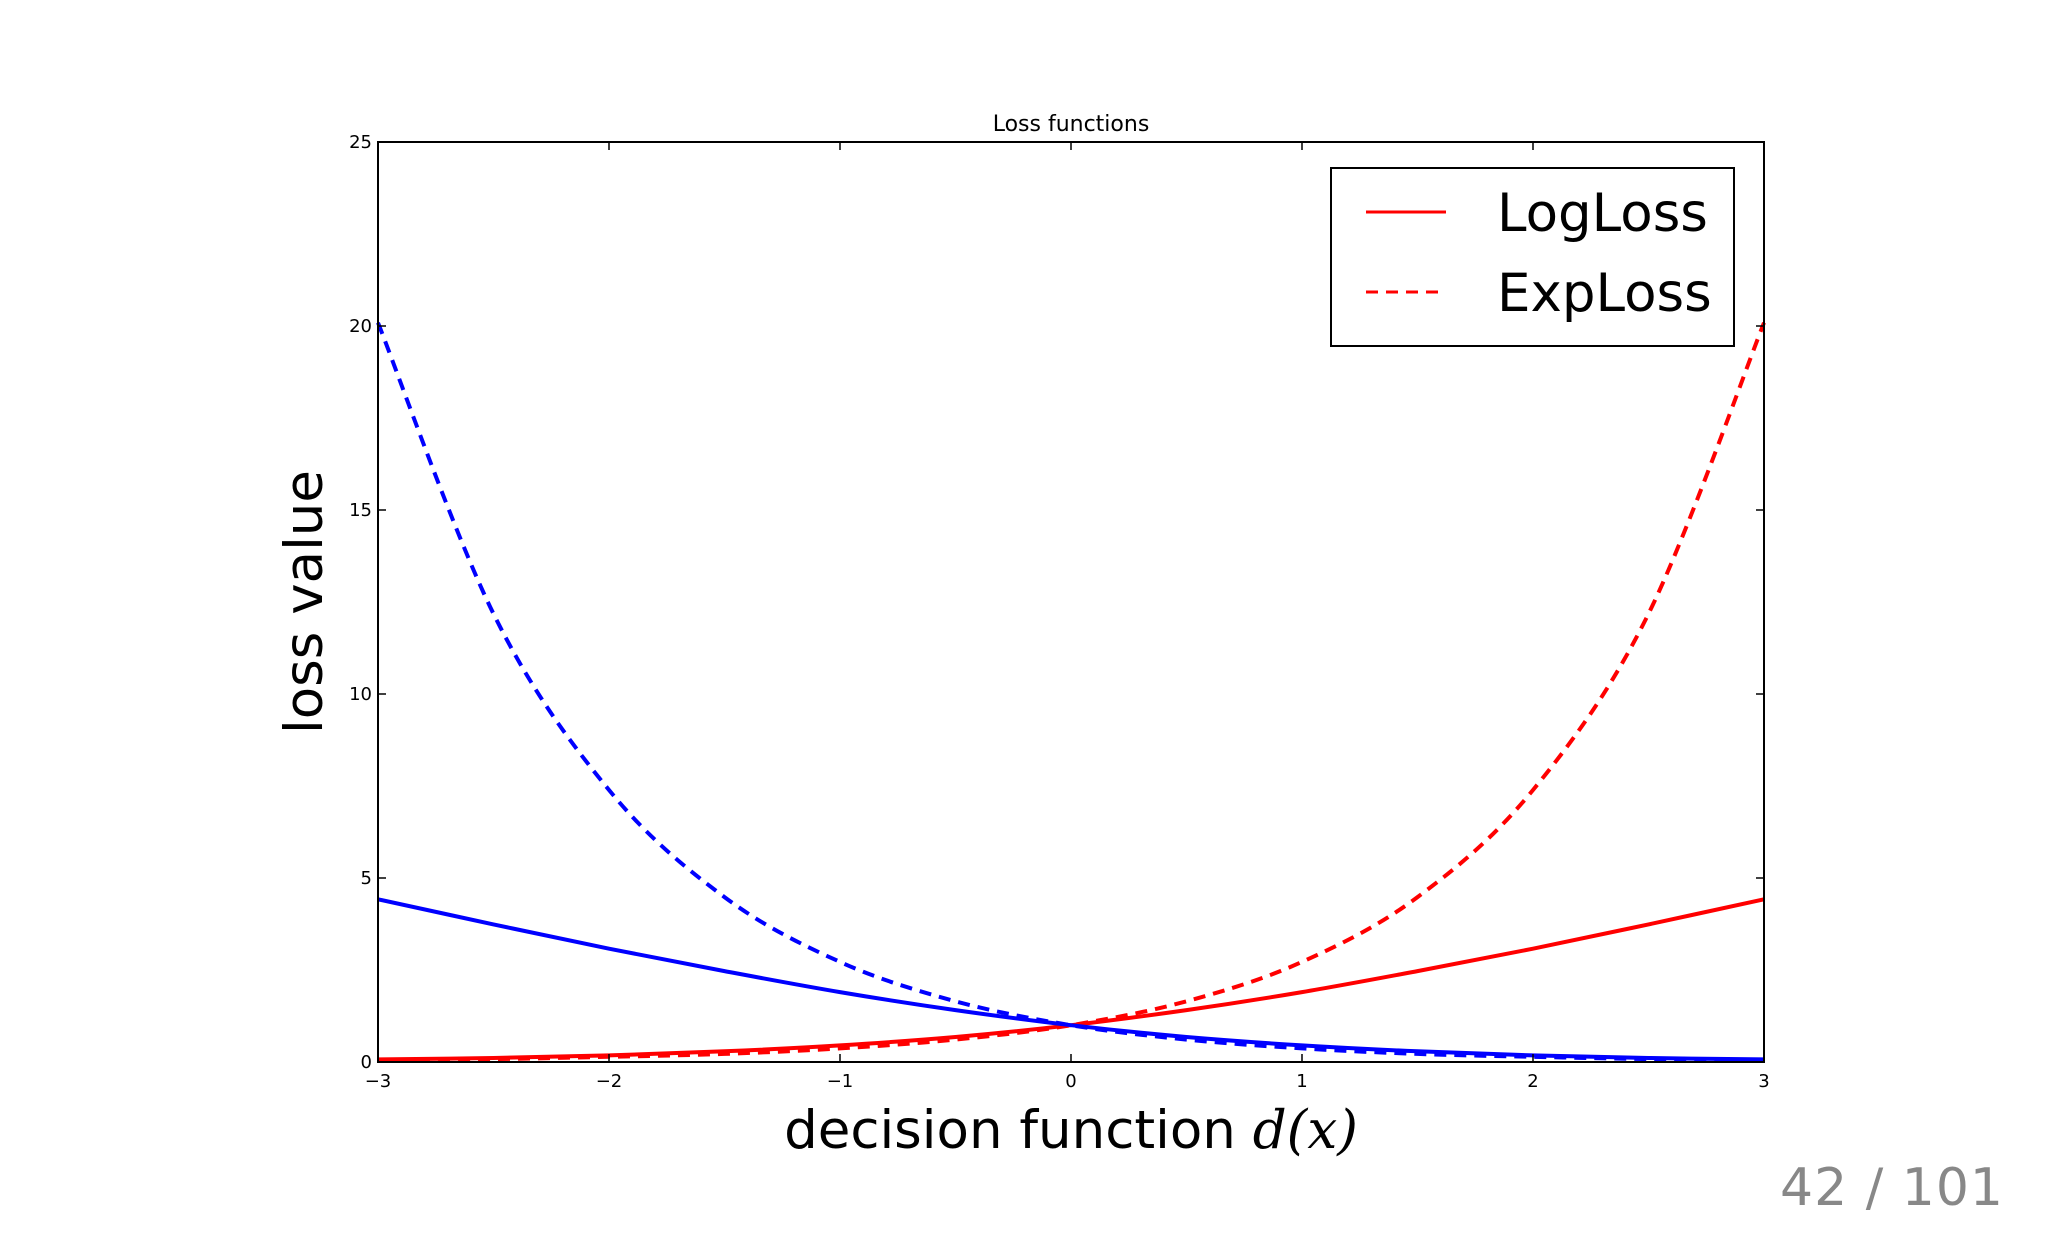 The width and height of the screenshot is (2048, 1236). I want to click on x-tick-label: 3, so click(1763, 1081).